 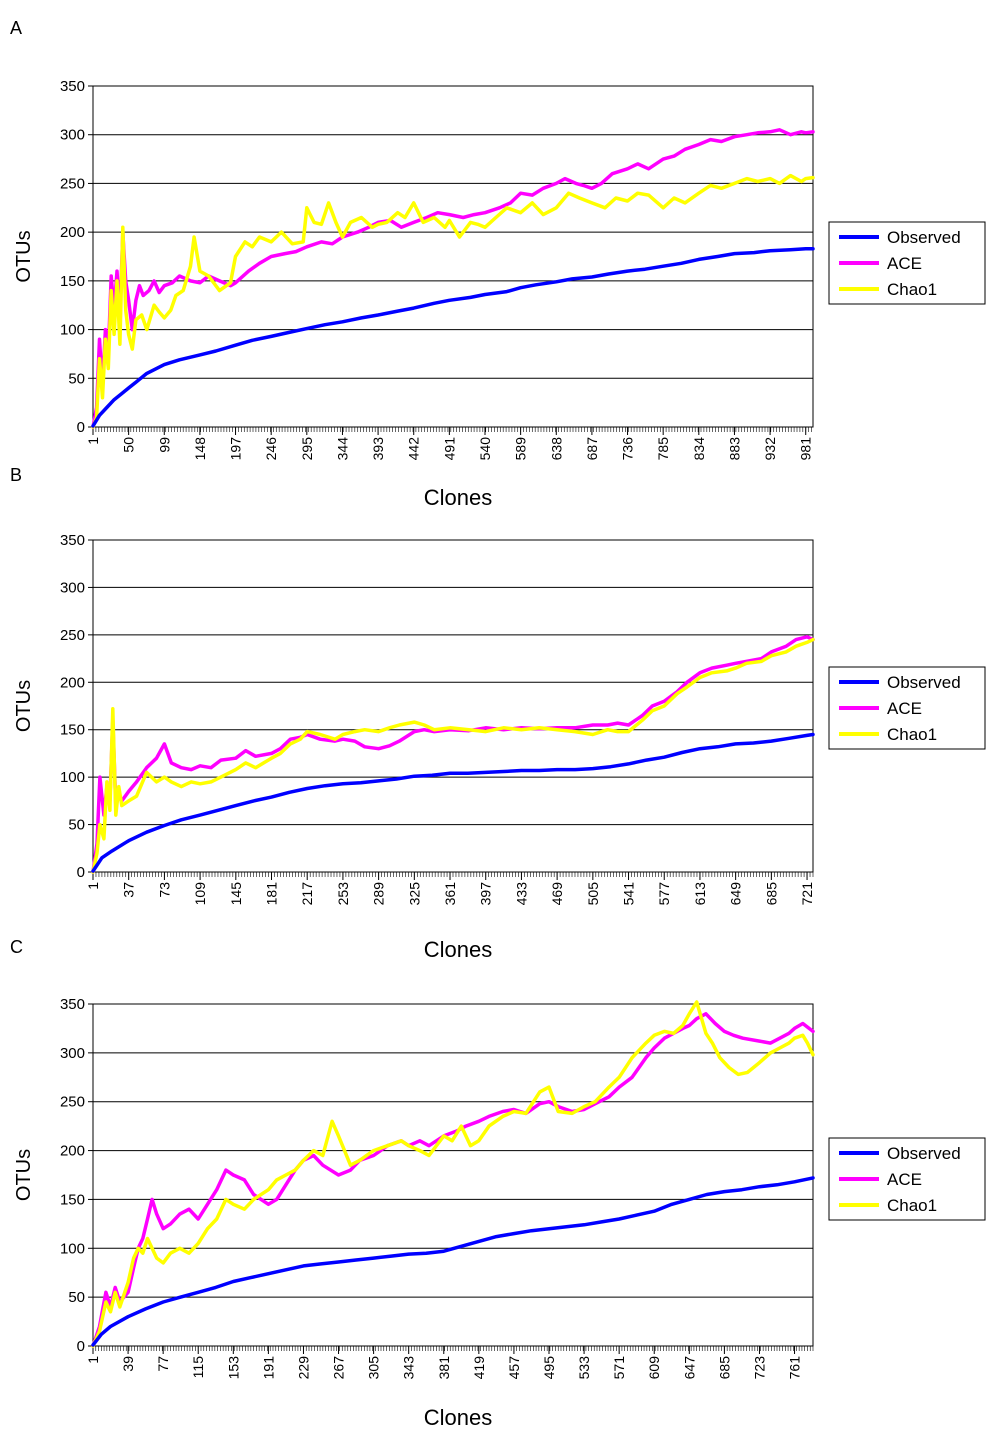 I want to click on x-tick-label: 115, so click(x=198, y=1367).